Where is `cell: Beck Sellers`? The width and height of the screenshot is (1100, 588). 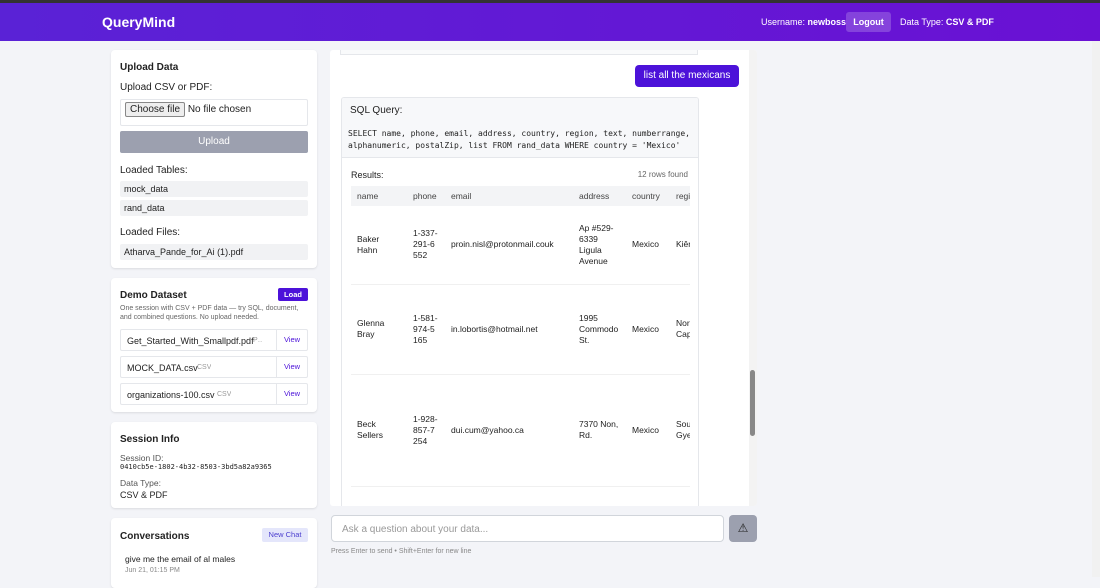 cell: Beck Sellers is located at coordinates (370, 429).